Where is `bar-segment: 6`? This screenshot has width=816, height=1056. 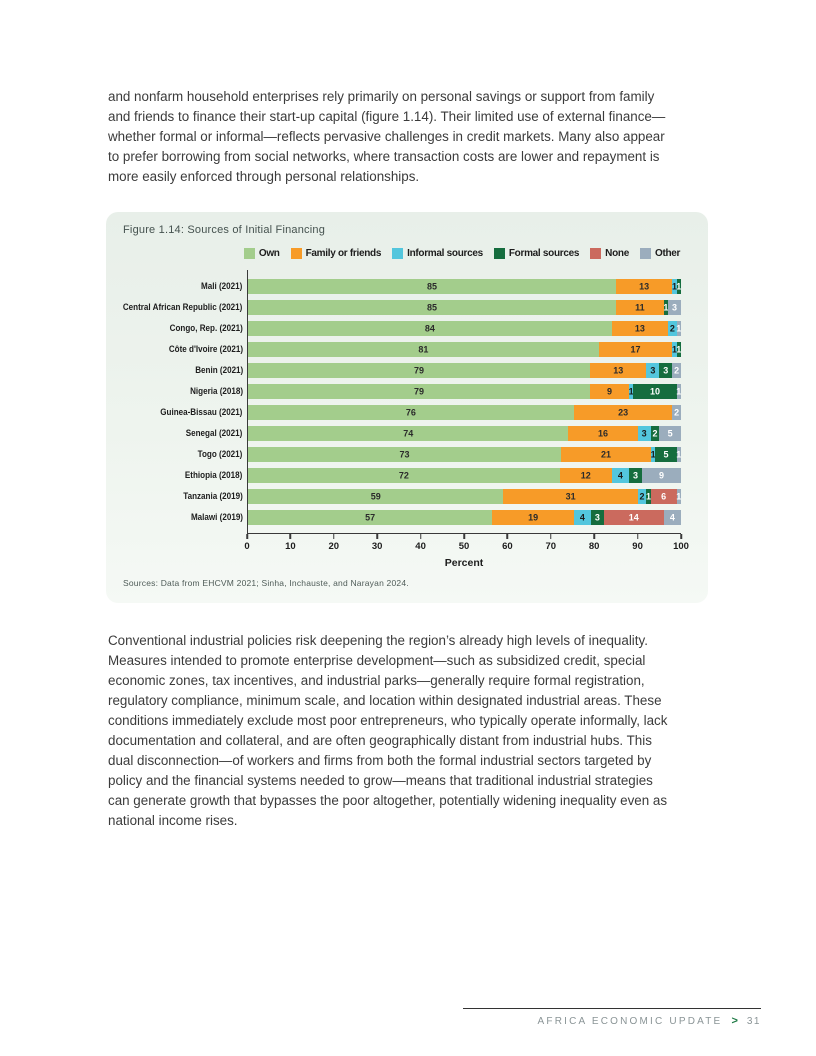
bar-segment: 6 is located at coordinates (663, 496).